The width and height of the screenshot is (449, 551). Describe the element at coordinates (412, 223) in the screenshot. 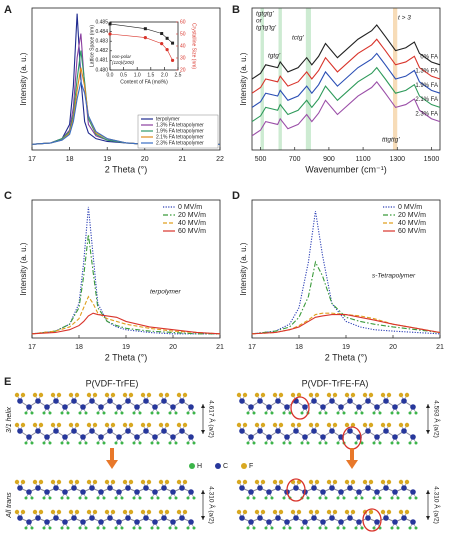

I see `legend-label: 40 MV/m` at that location.